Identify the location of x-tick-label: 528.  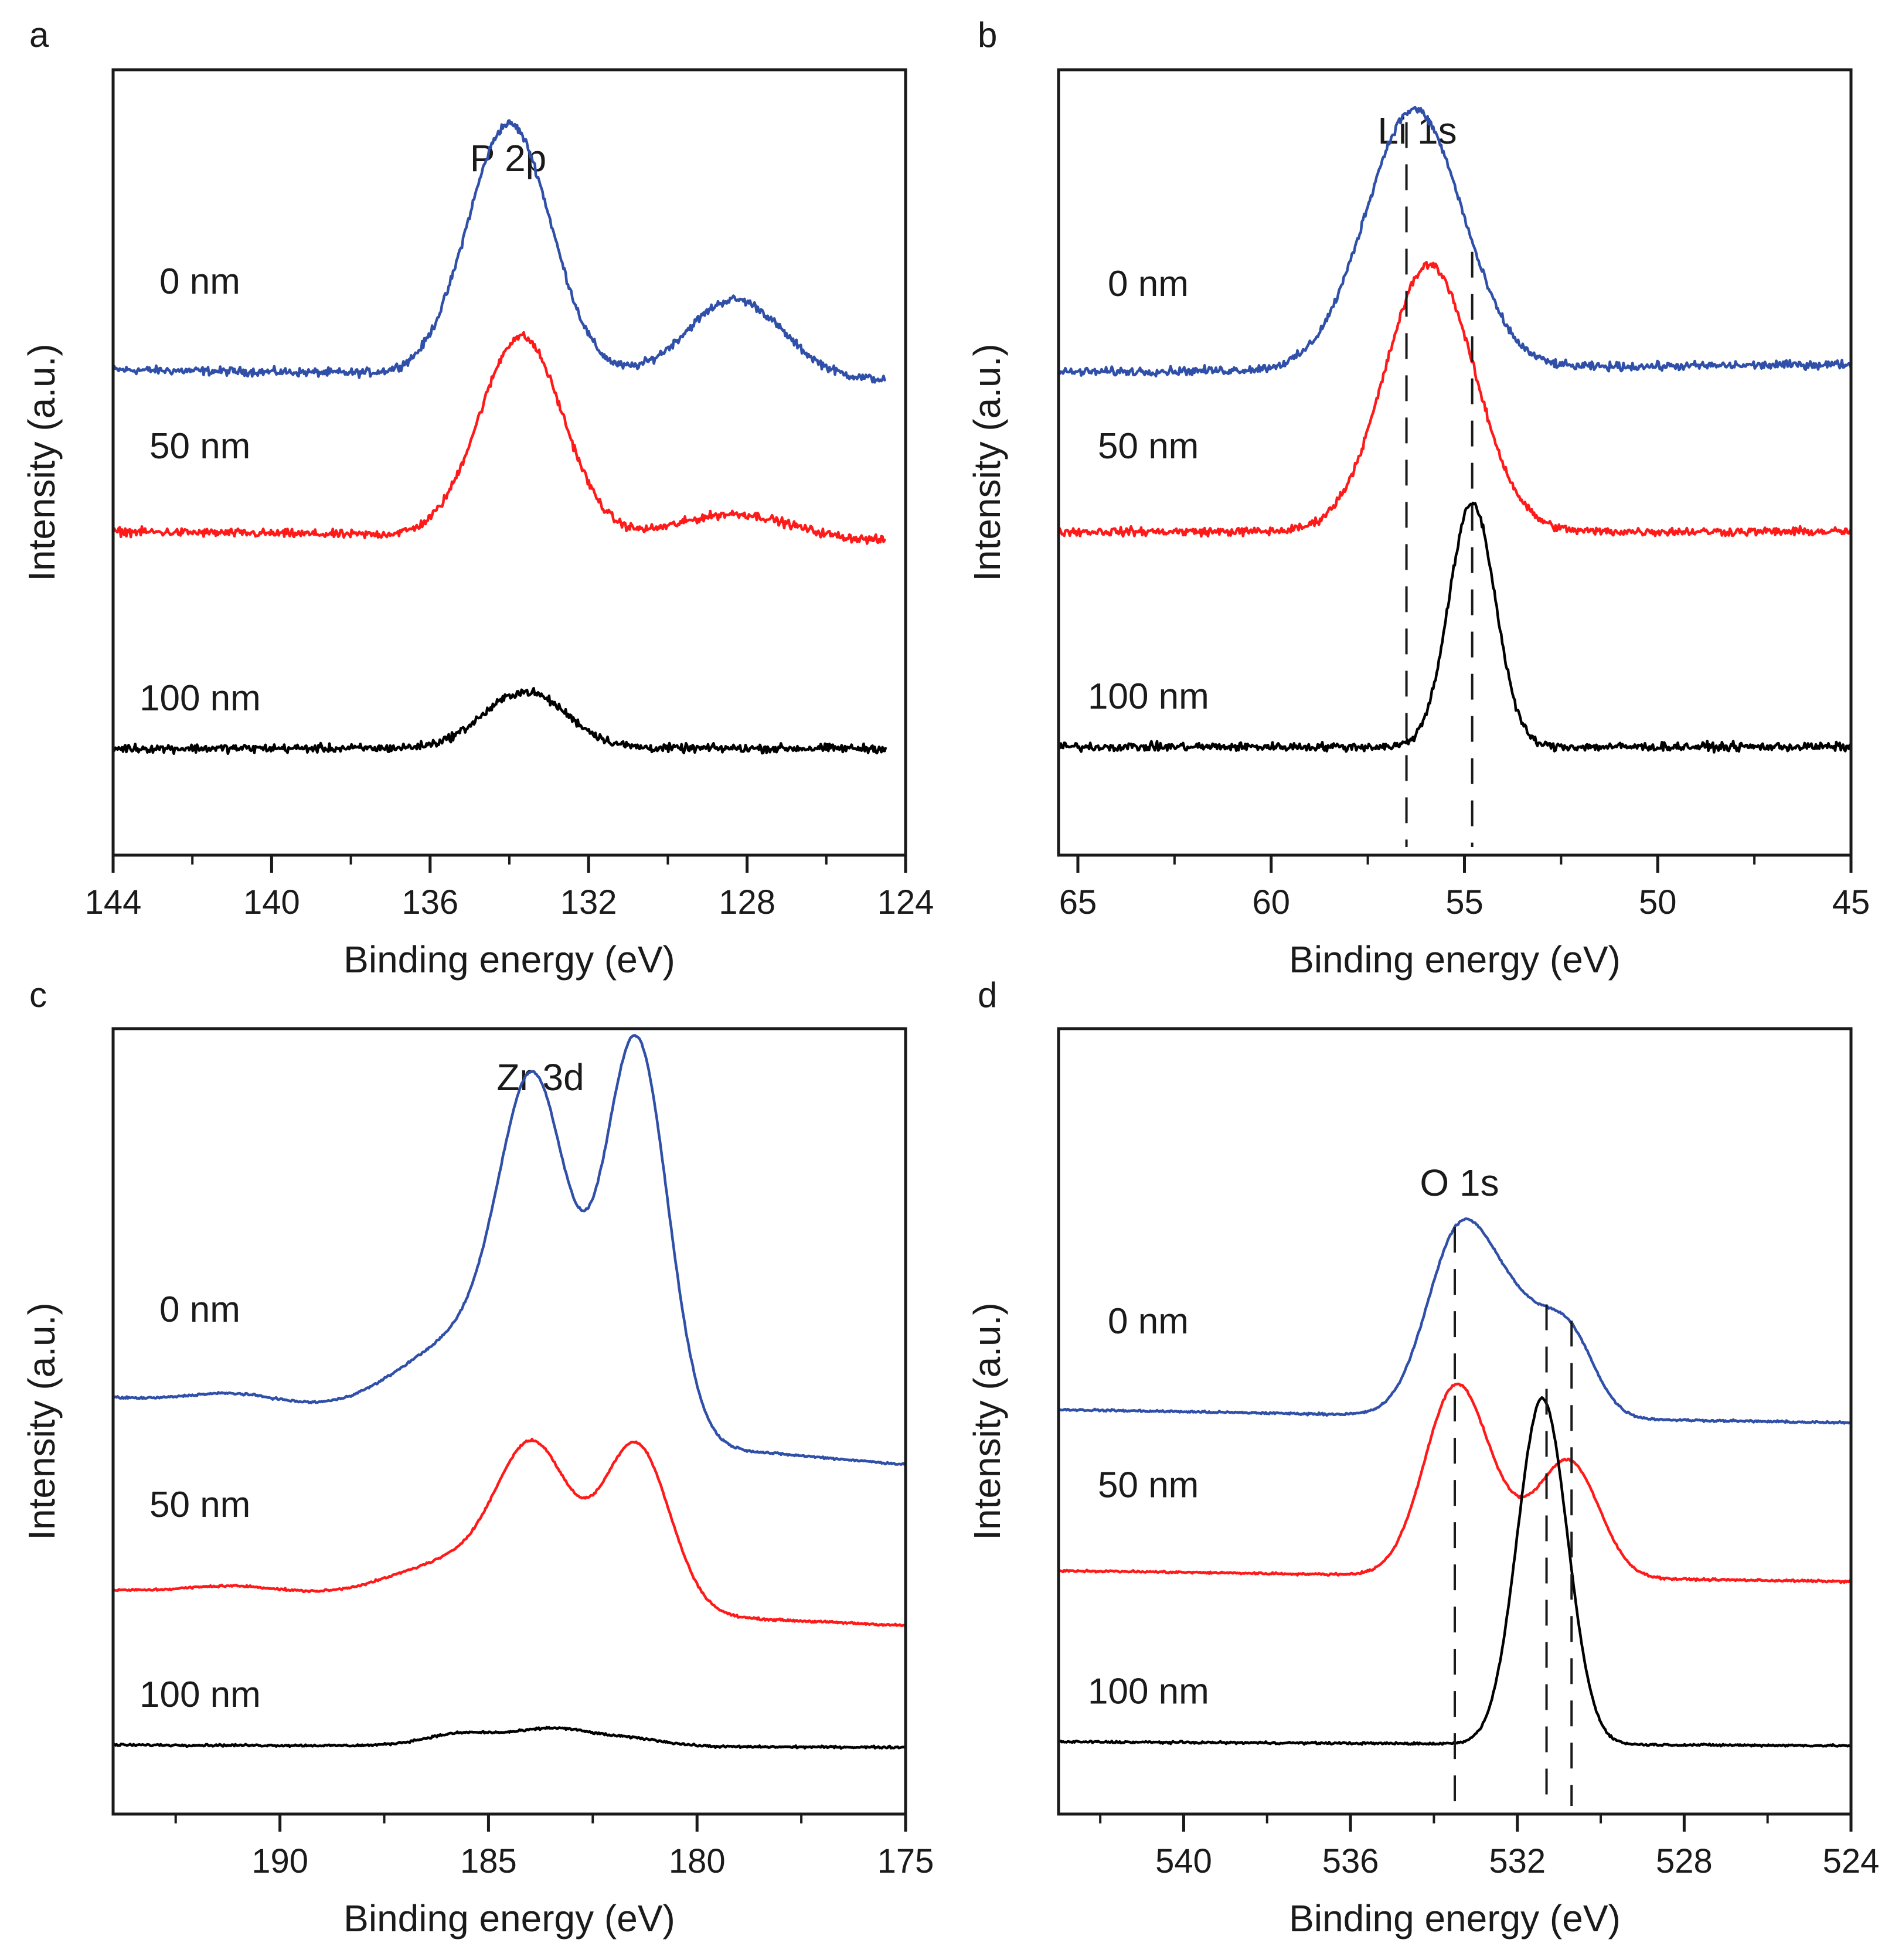
(1684, 1861).